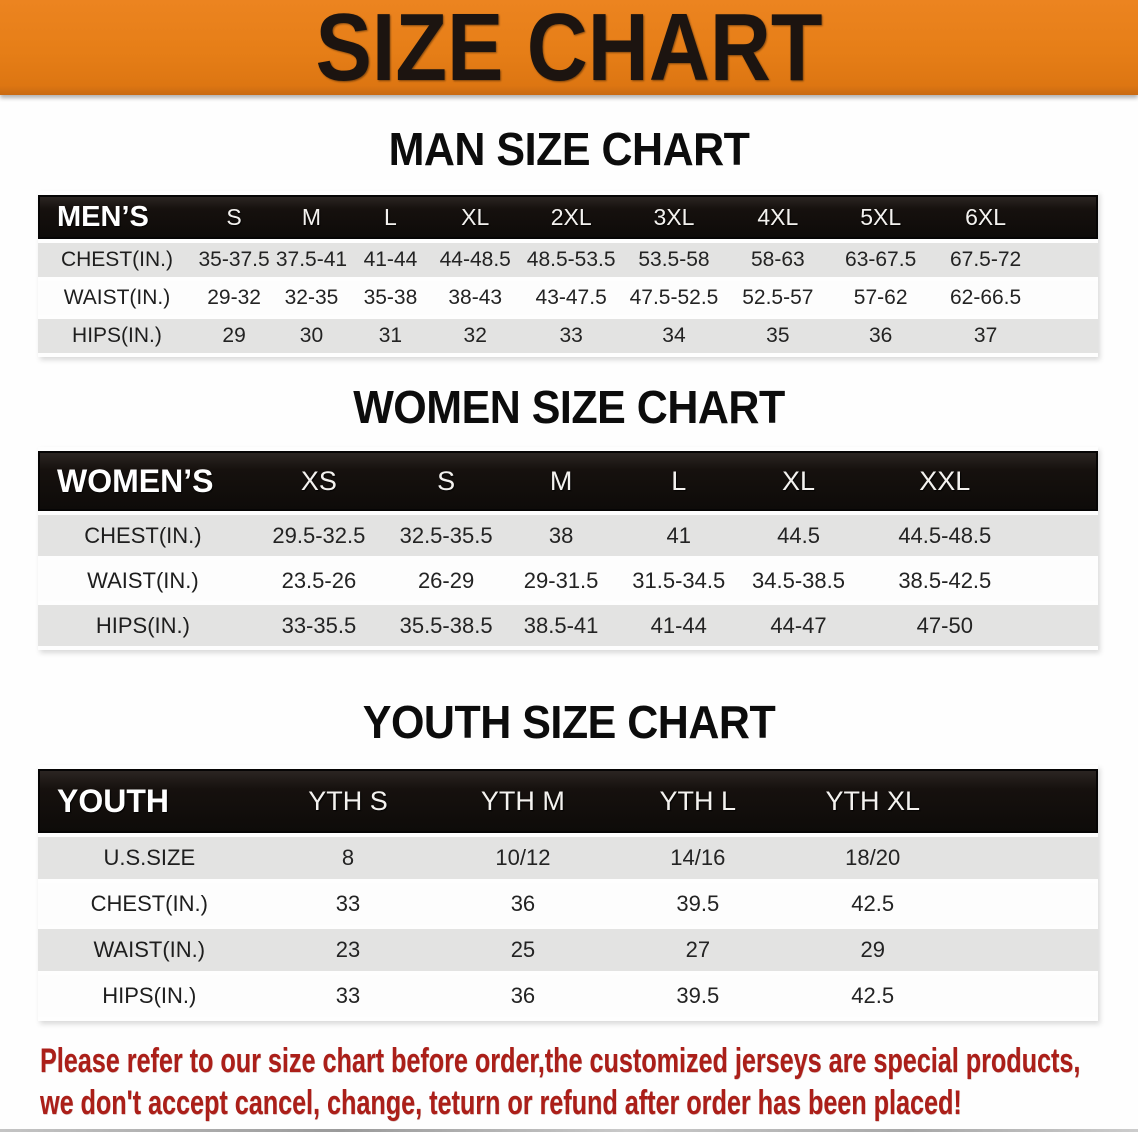  What do you see at coordinates (798, 535) in the screenshot?
I see `value-cell: 44.5` at bounding box center [798, 535].